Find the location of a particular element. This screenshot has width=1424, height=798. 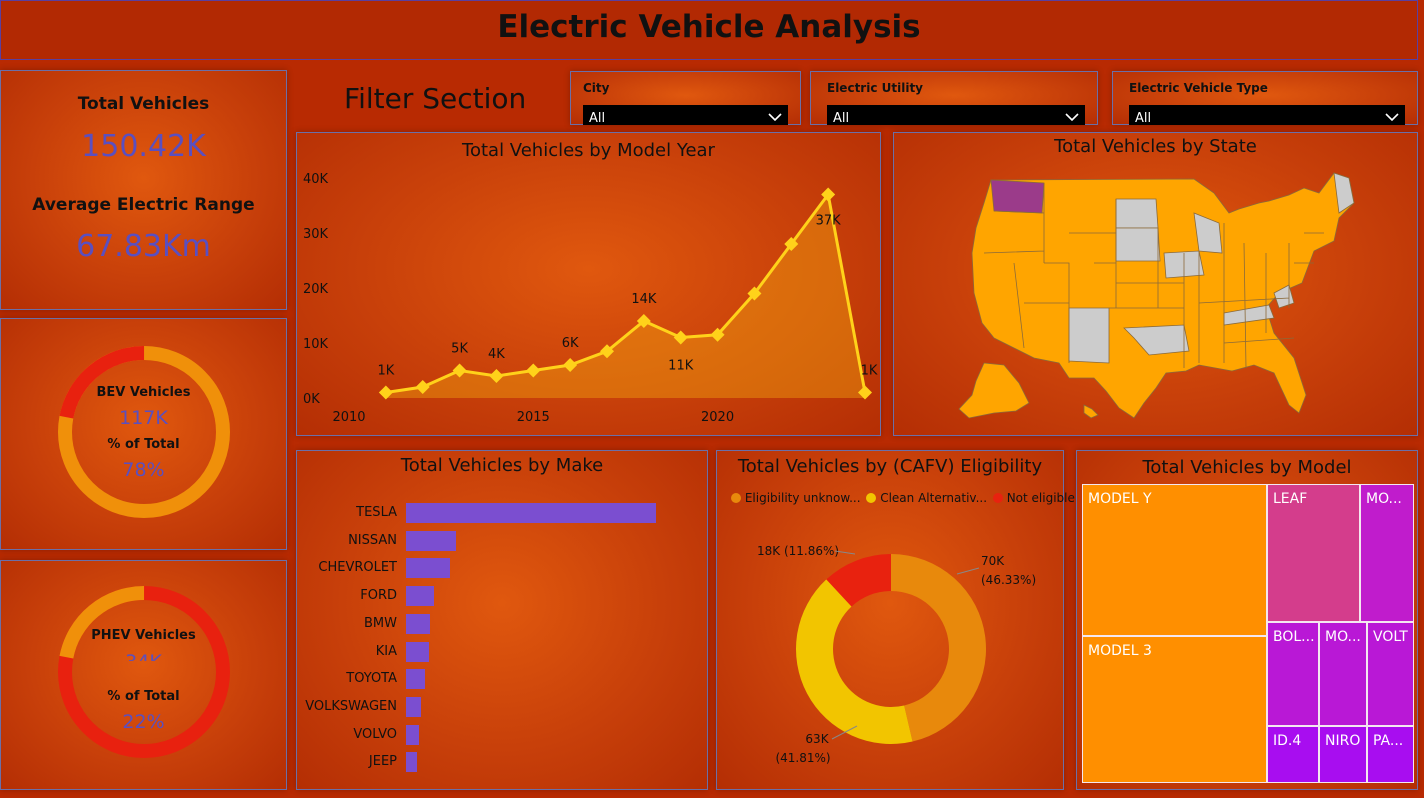

treemap-cell-model-y: MODEL Y is located at coordinates (1174, 560).